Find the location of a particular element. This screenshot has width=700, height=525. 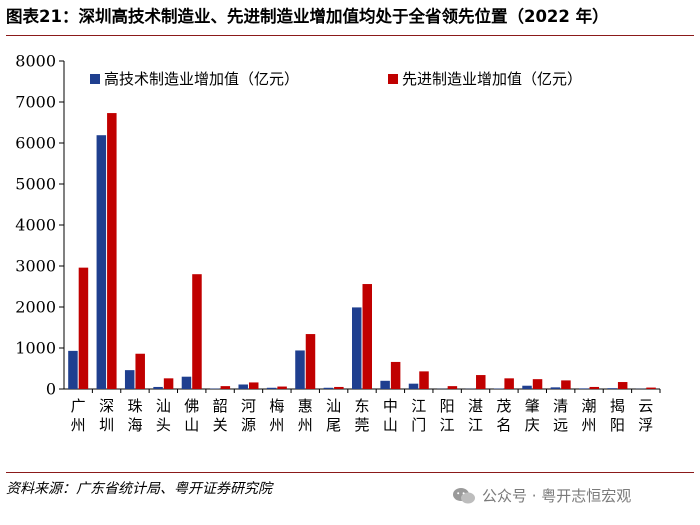

bar-advanced-揭阳 is located at coordinates (622, 385).